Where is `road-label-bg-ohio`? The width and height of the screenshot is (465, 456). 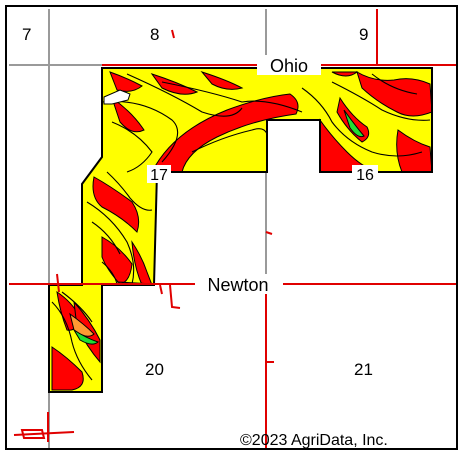
road-label-bg-ohio is located at coordinates (289, 65).